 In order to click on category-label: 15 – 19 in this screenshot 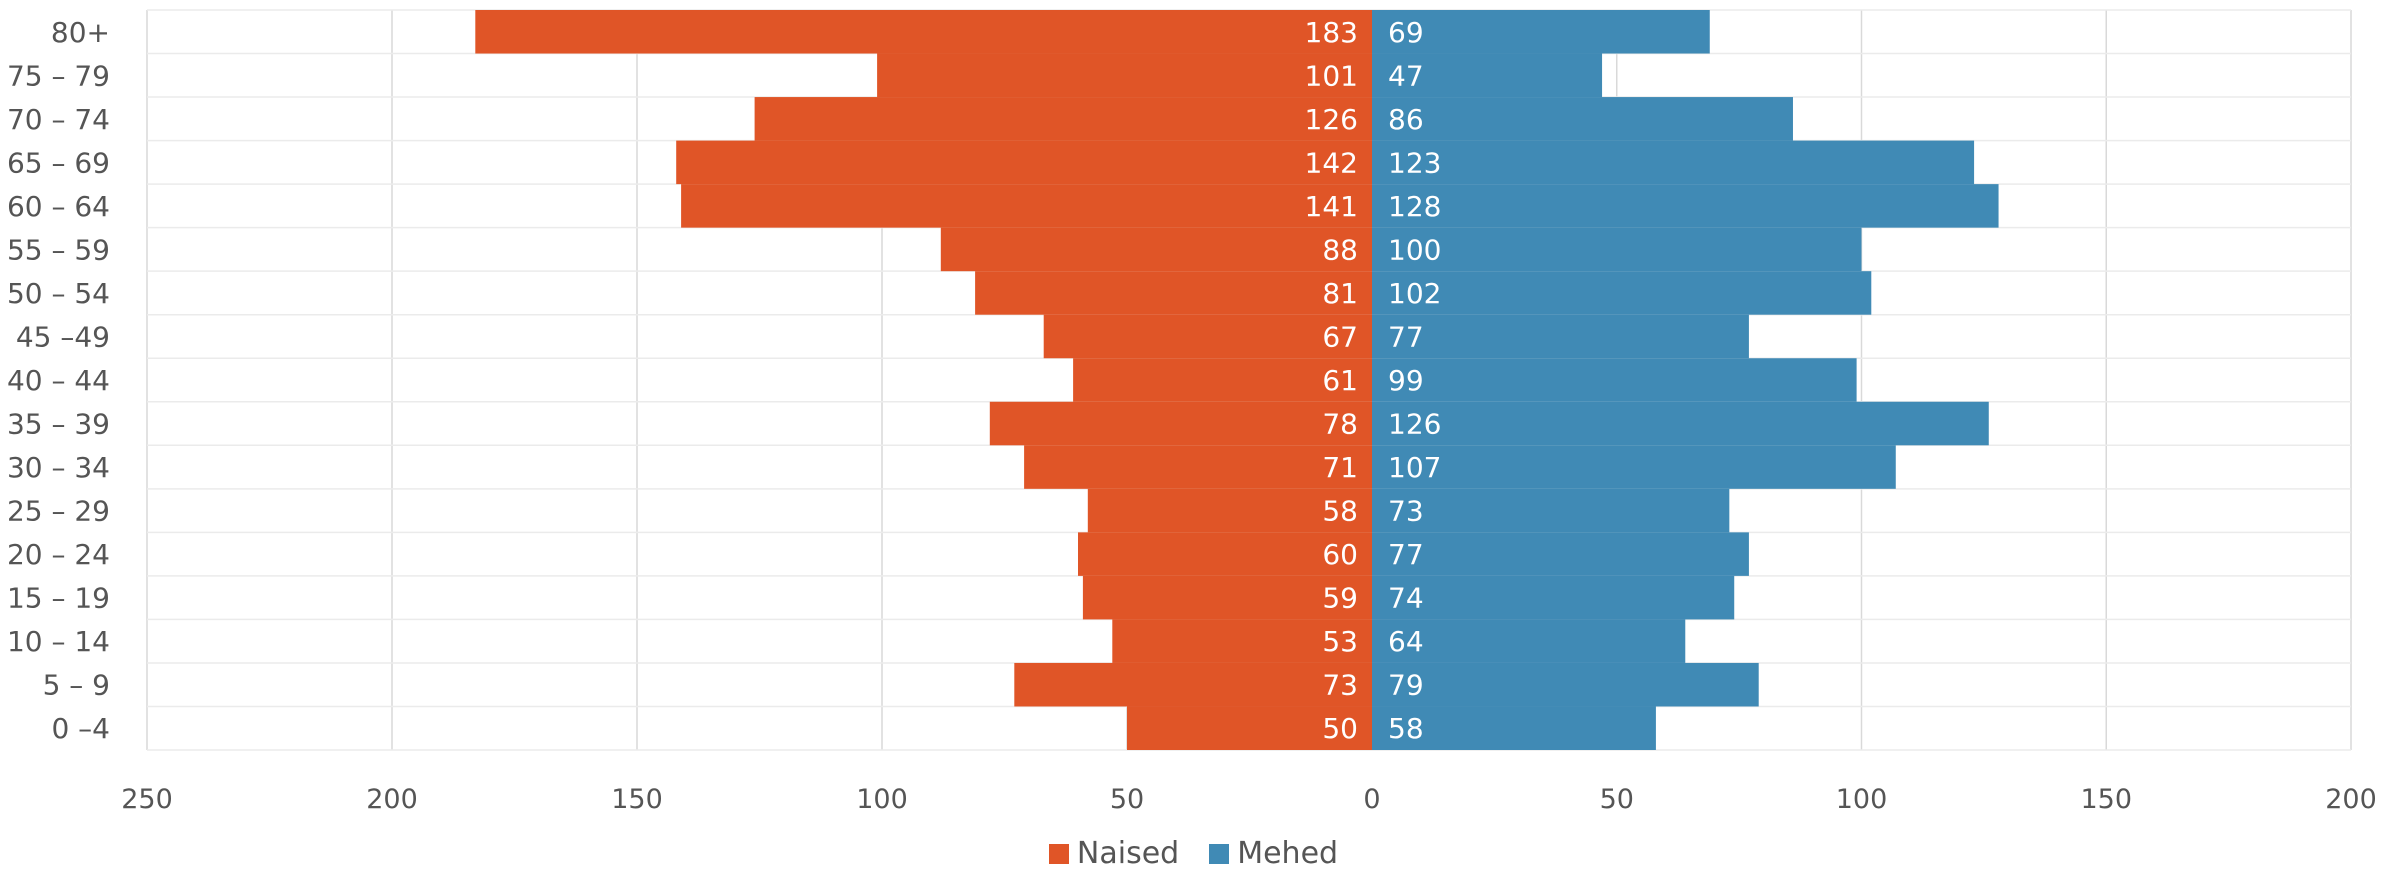, I will do `click(58, 598)`.